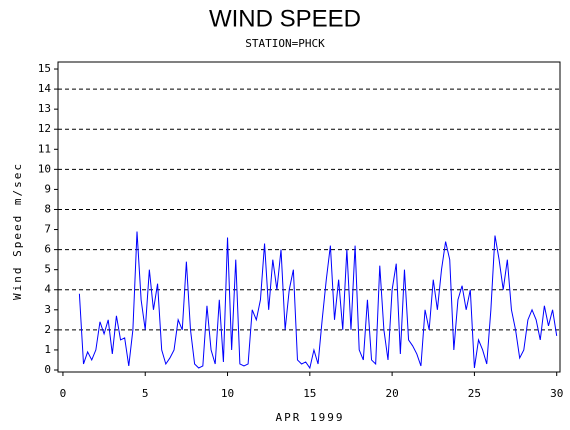 The width and height of the screenshot is (570, 430). I want to click on x-tick-label: 0, so click(63, 393).